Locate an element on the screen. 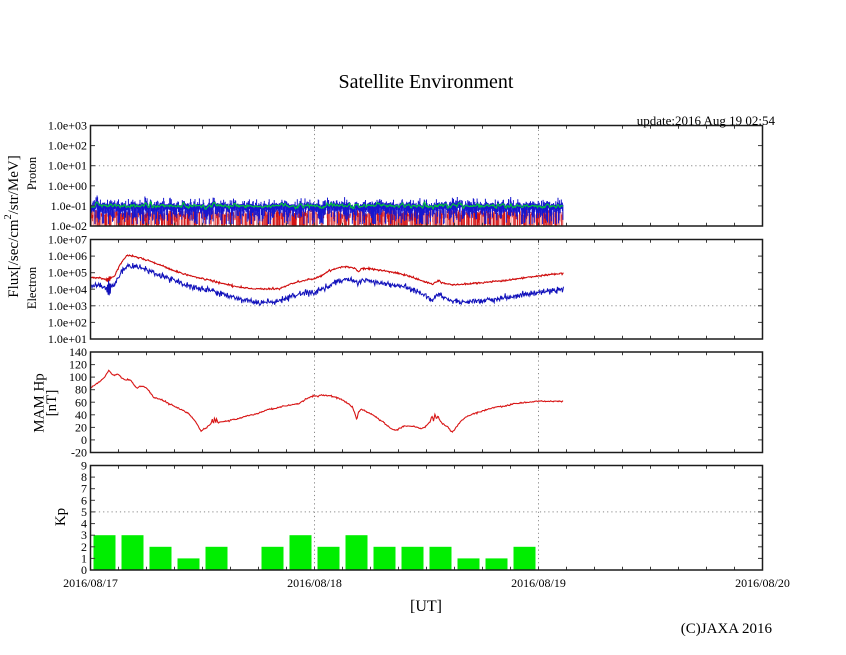  svg-text: 100 is located at coordinates (78, 377).